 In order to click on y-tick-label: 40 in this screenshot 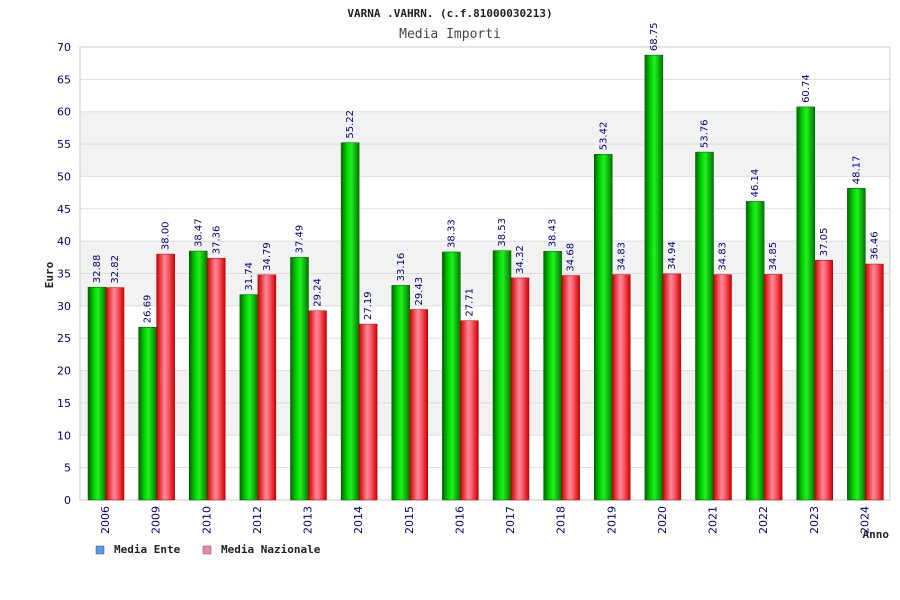, I will do `click(64, 241)`.